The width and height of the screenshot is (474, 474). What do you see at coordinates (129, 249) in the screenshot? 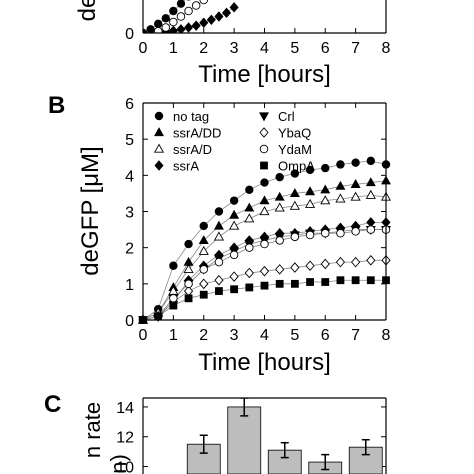
I see `y-tick-label: 2` at bounding box center [129, 249].